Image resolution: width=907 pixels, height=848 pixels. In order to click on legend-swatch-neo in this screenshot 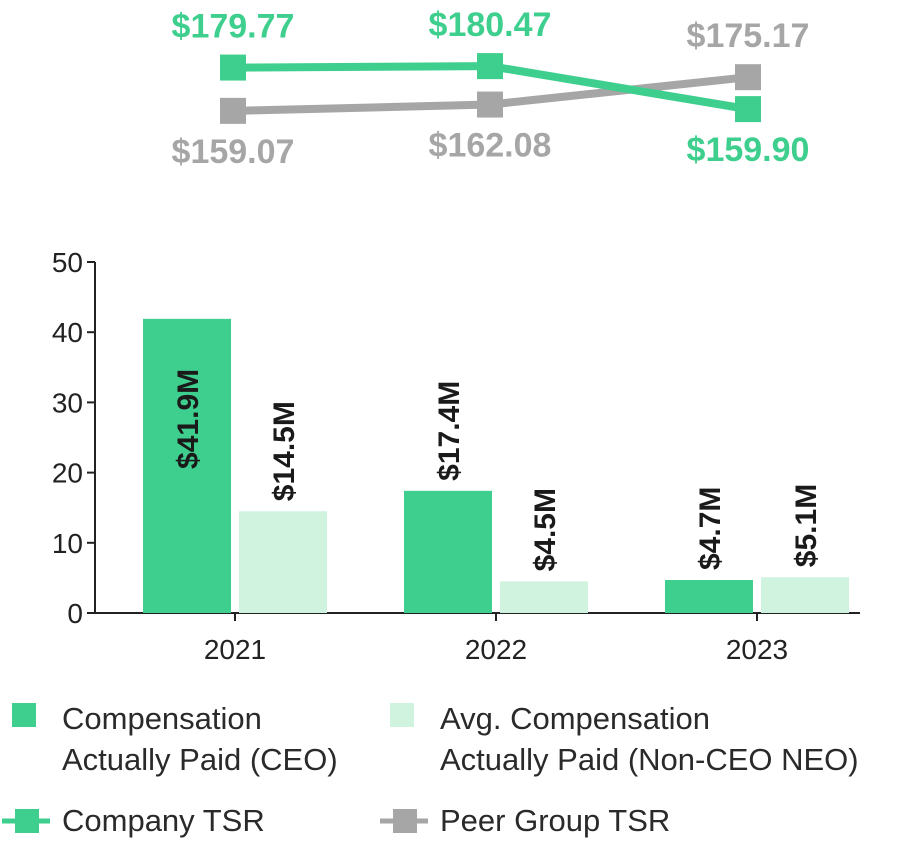, I will do `click(402, 715)`.